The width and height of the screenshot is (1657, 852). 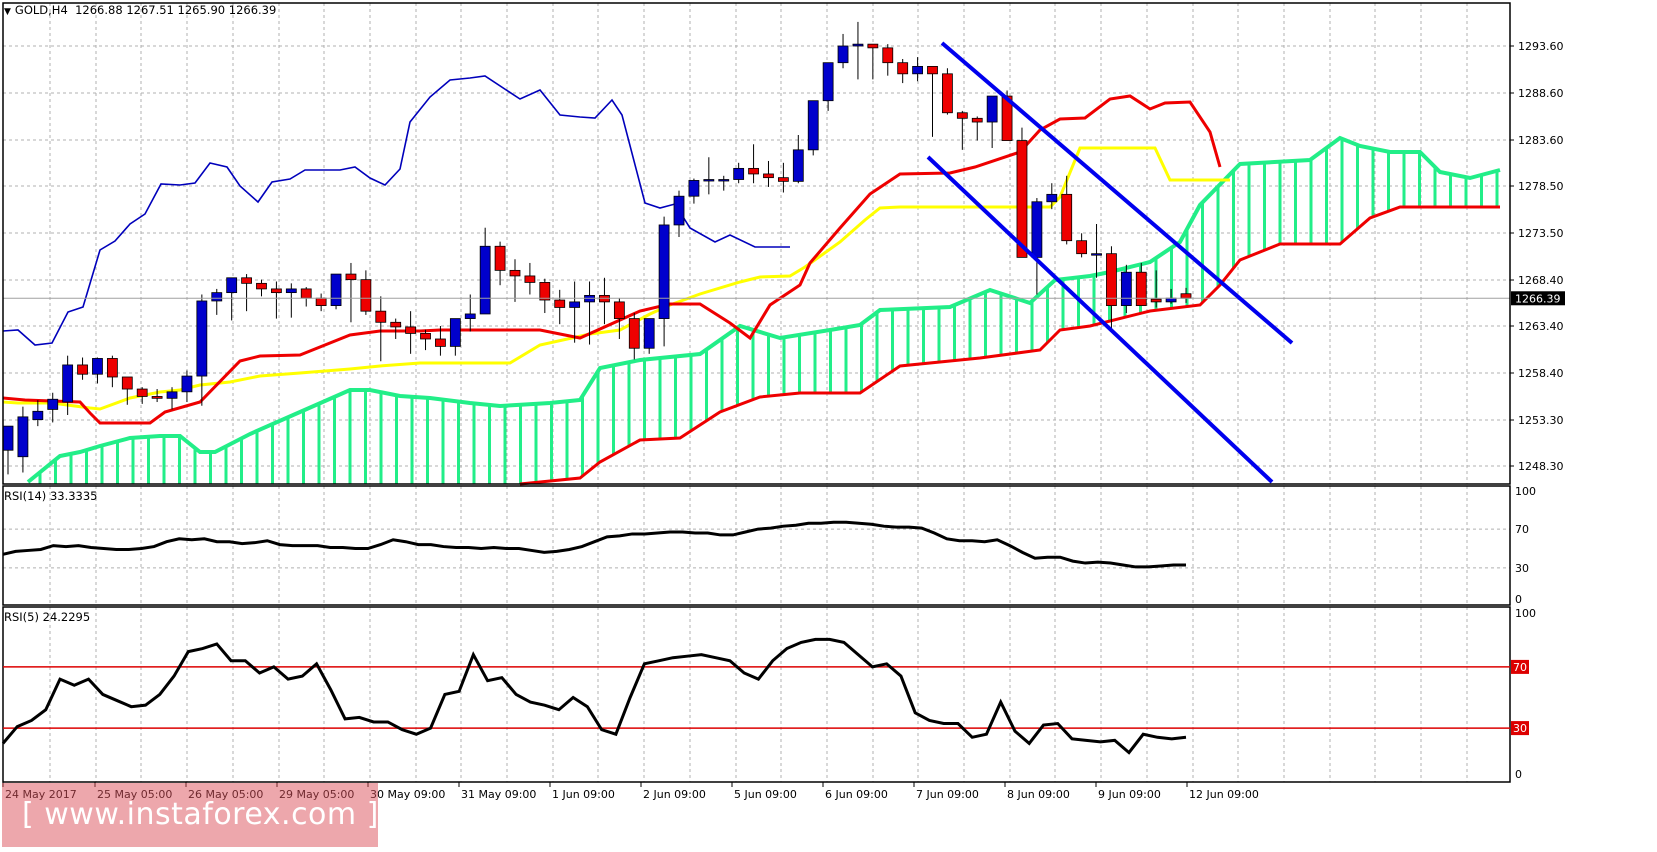 I want to click on current-price-tag-text: 1266.39, so click(x=1538, y=298).